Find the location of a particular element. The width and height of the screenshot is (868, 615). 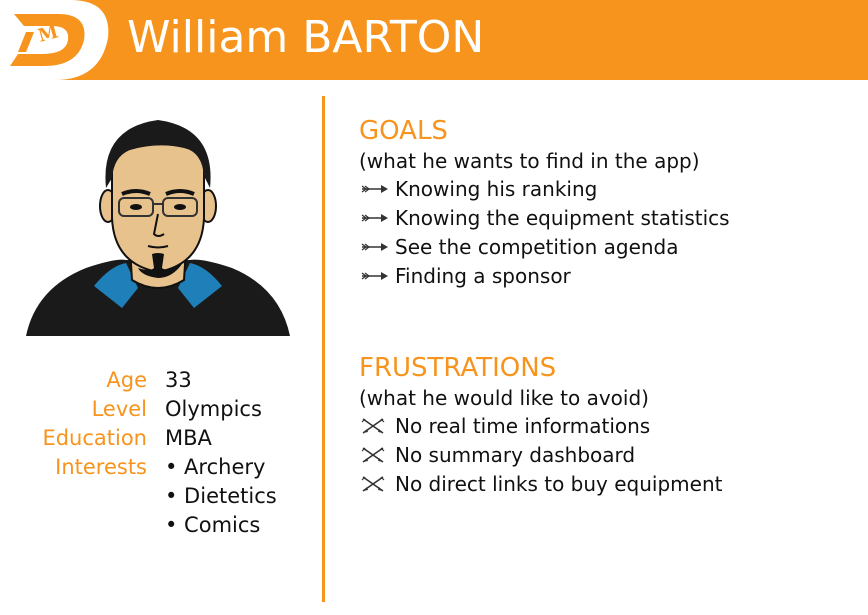

frustration-text: No summary dashboard is located at coordinates (515, 455).